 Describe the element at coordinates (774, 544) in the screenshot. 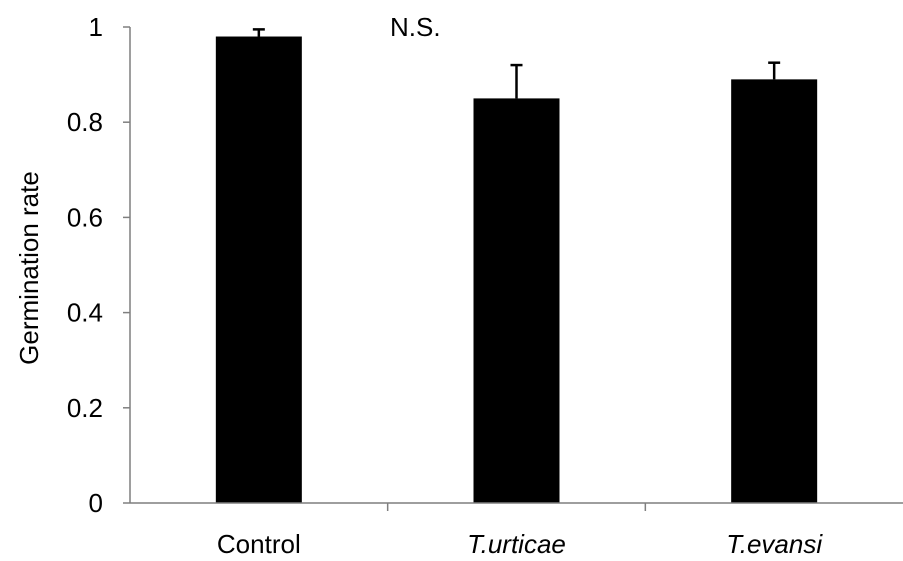

I see `x-category-label: T.evansi` at that location.